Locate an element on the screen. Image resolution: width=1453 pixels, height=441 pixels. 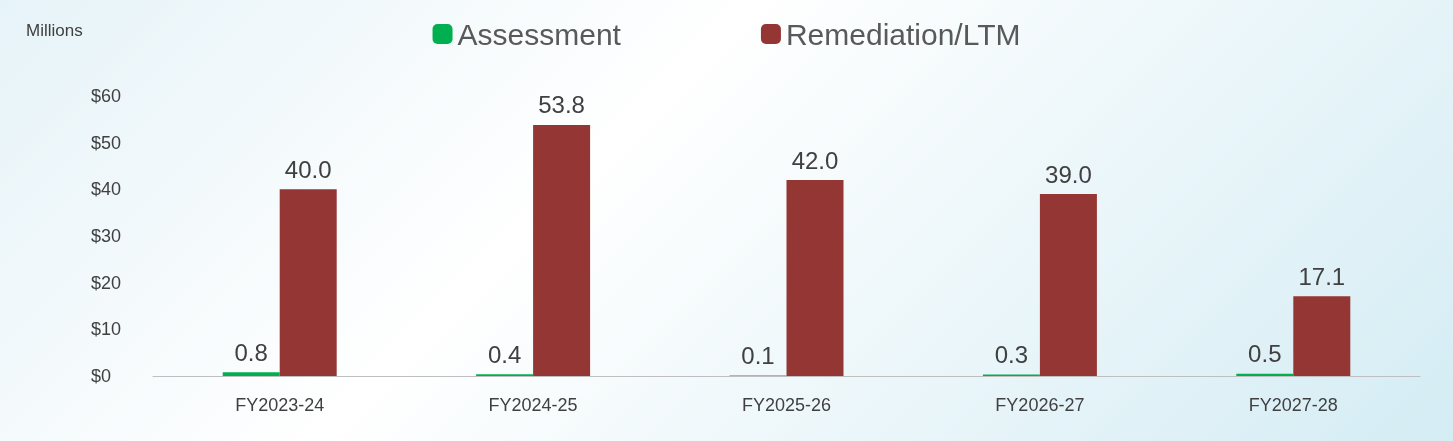
y-tick-label: $10 is located at coordinates (106, 329).